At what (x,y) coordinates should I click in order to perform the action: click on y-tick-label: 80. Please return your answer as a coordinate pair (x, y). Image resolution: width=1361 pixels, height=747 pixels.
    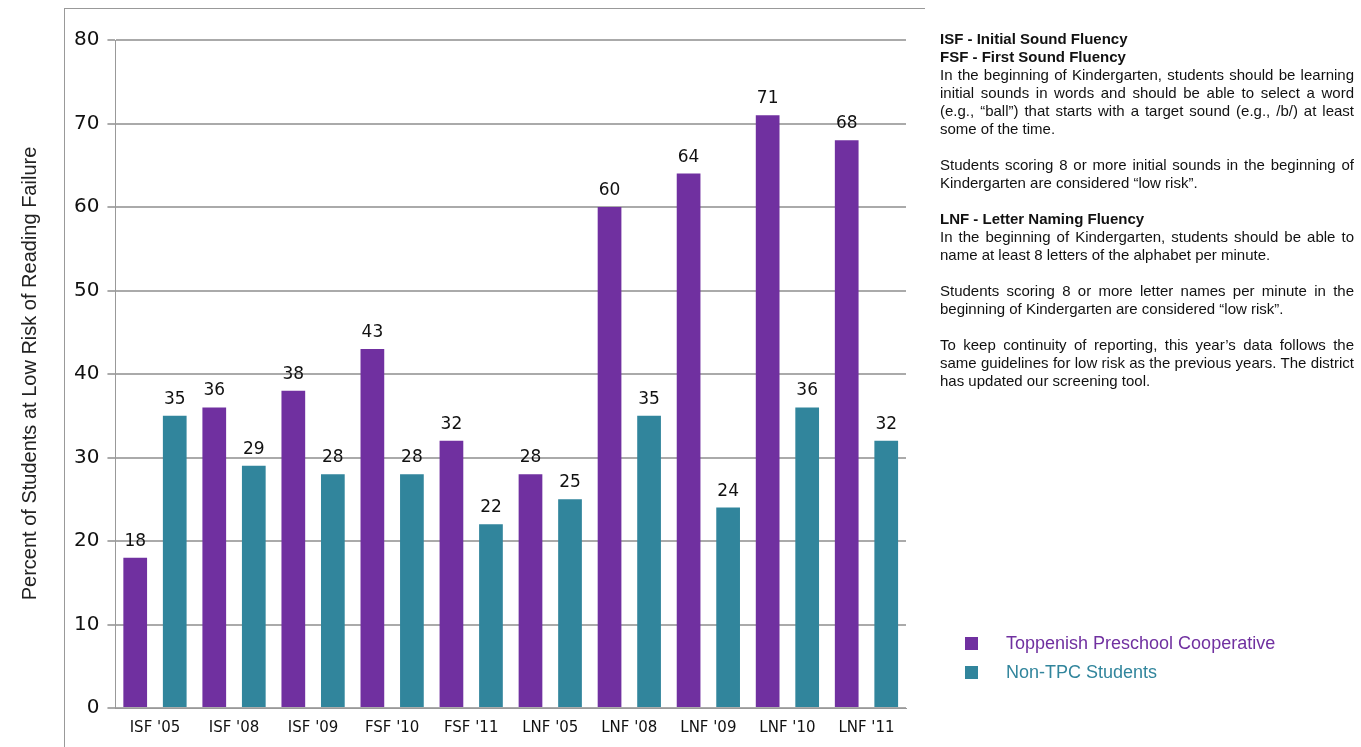
    Looking at the image, I should click on (87, 38).